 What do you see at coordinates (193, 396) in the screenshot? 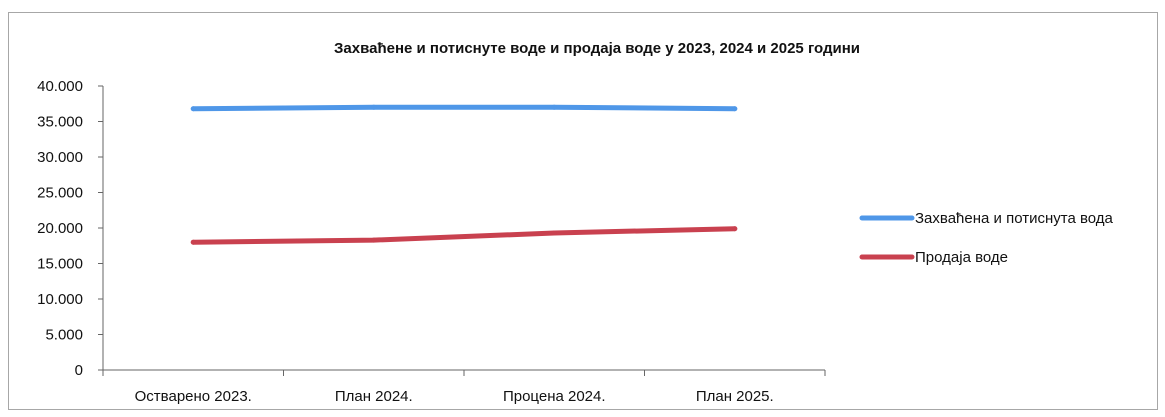
I see `x-tick-label: Остварено 2023.` at bounding box center [193, 396].